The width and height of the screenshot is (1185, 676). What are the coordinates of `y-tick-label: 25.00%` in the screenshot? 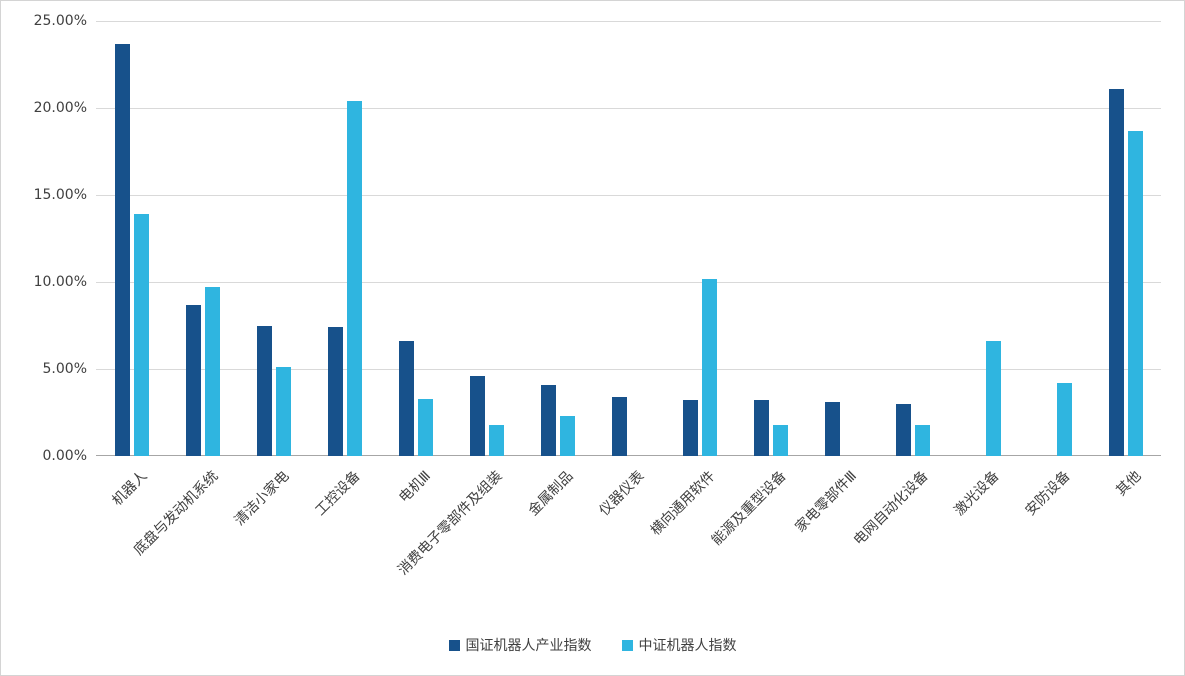 It's located at (60, 21).